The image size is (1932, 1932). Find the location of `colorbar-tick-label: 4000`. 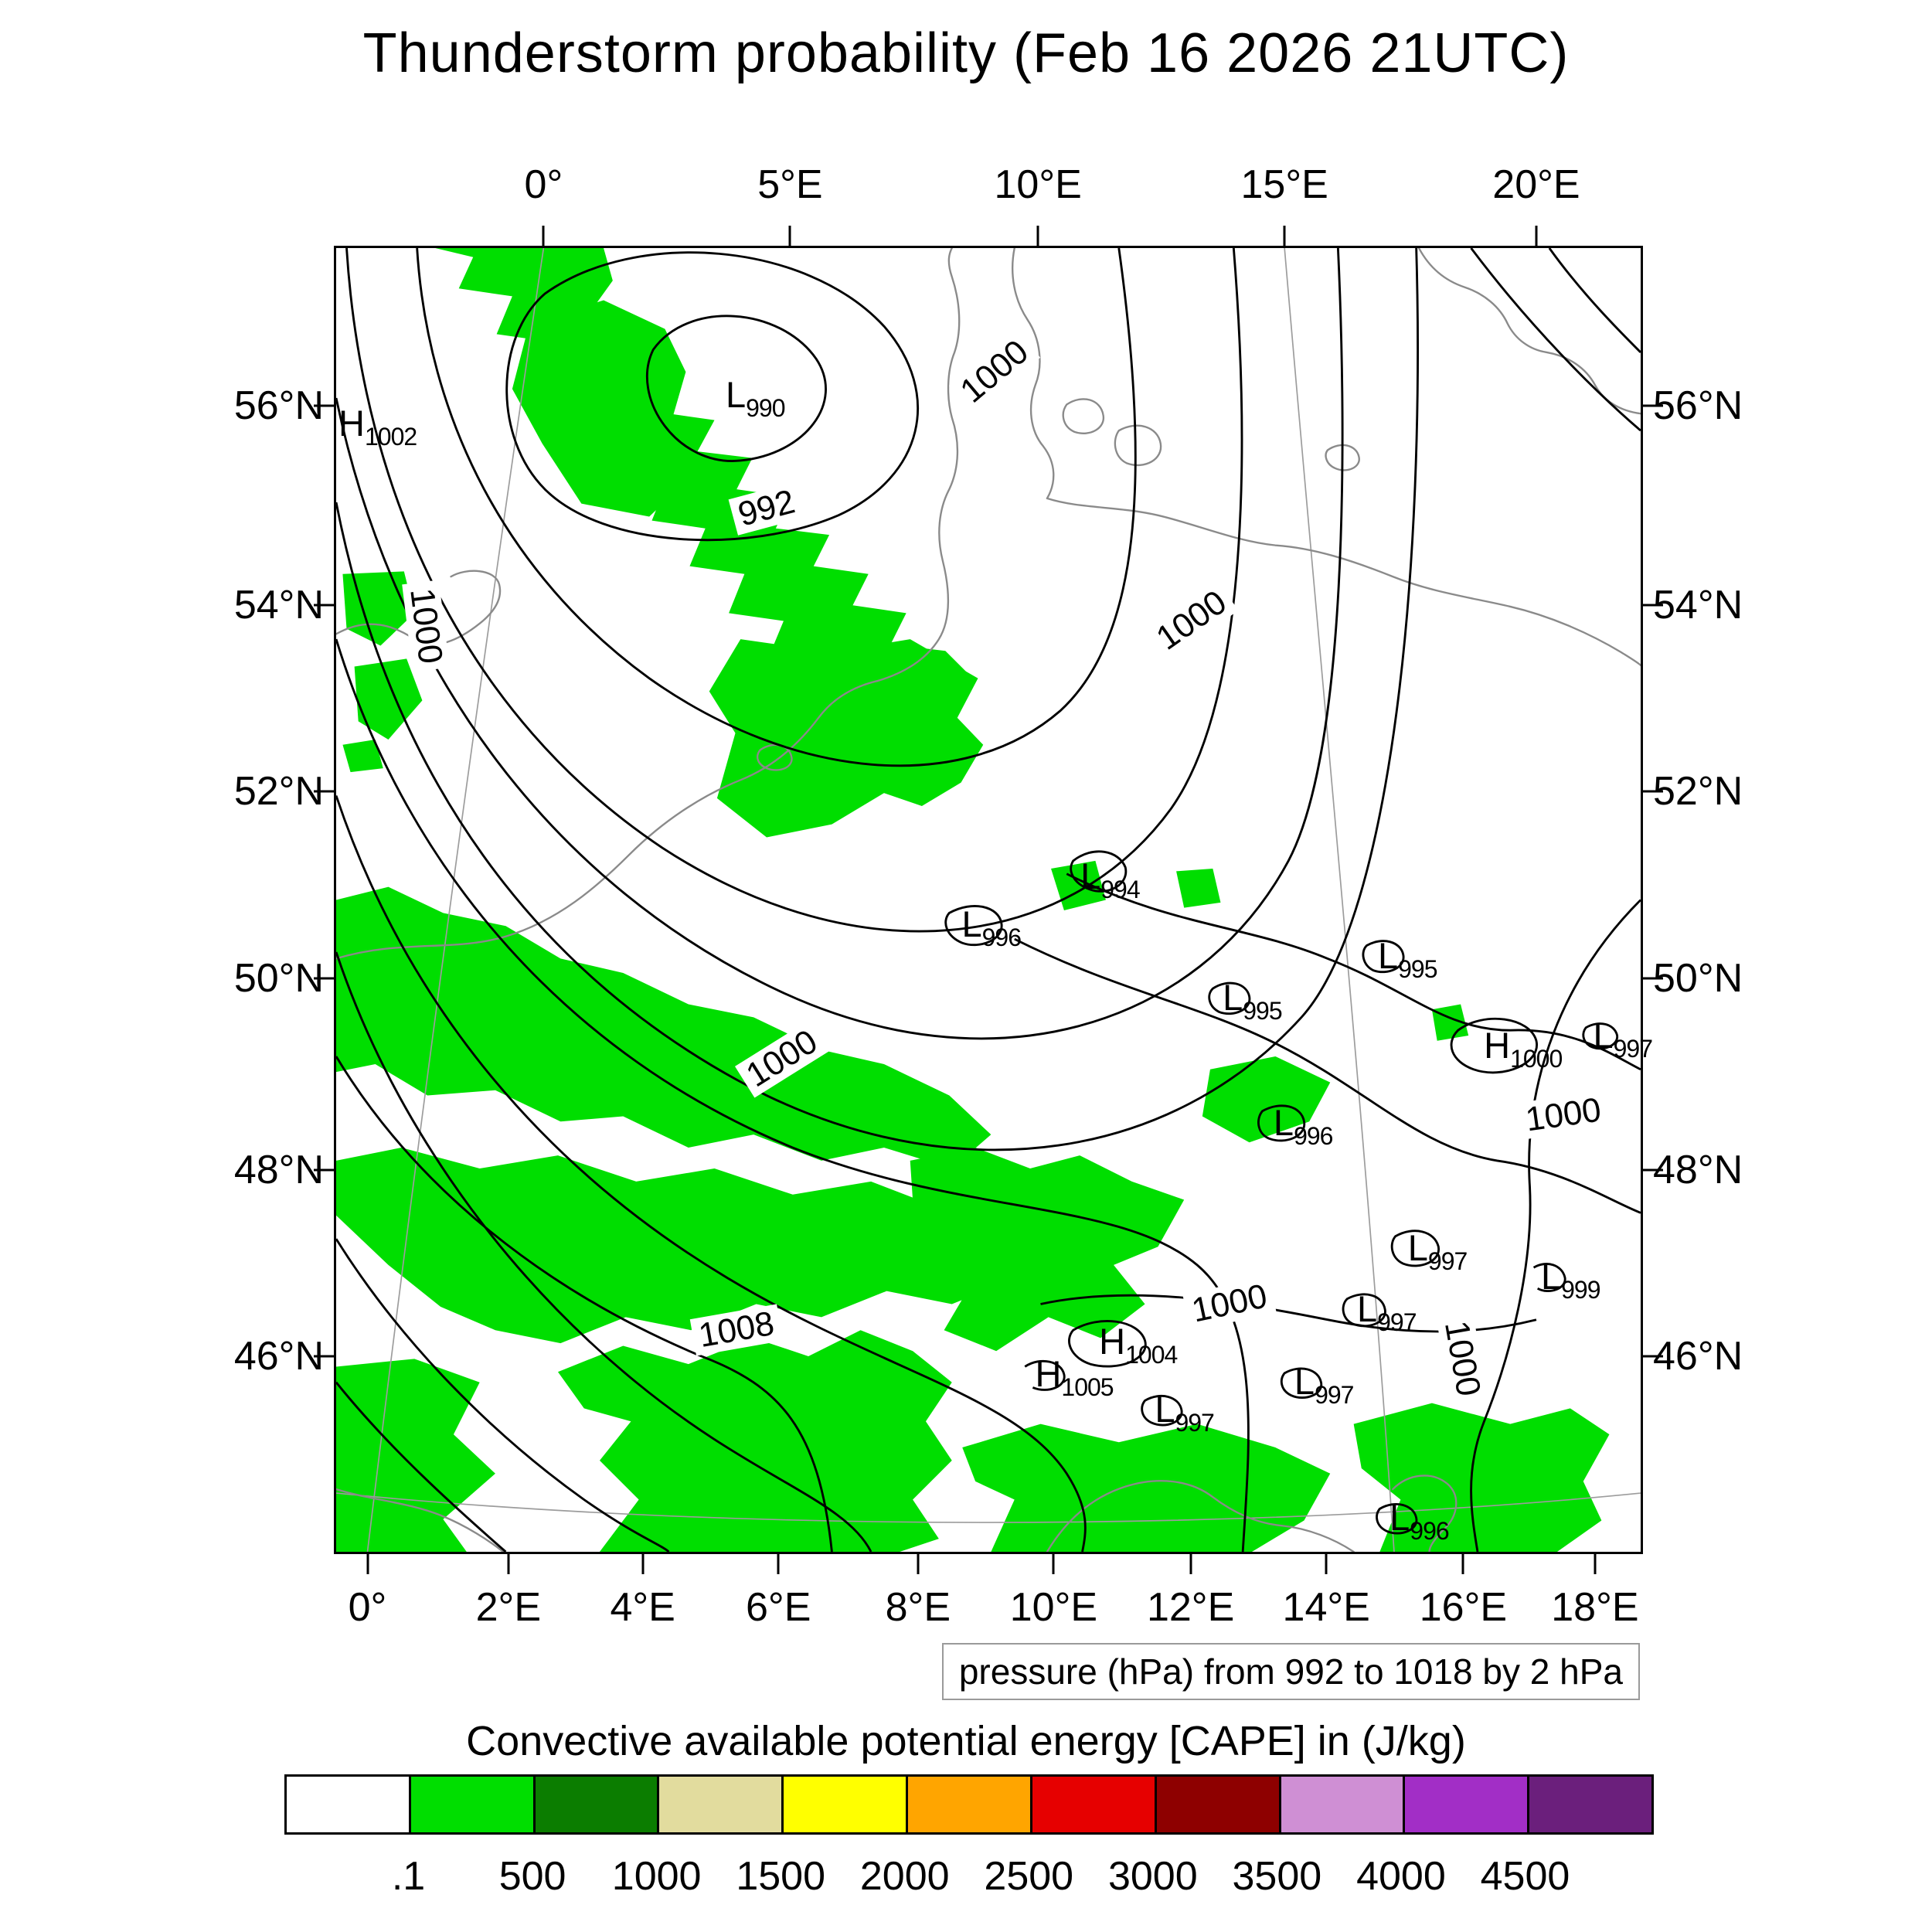

colorbar-tick-label: 4000 is located at coordinates (1401, 1877).